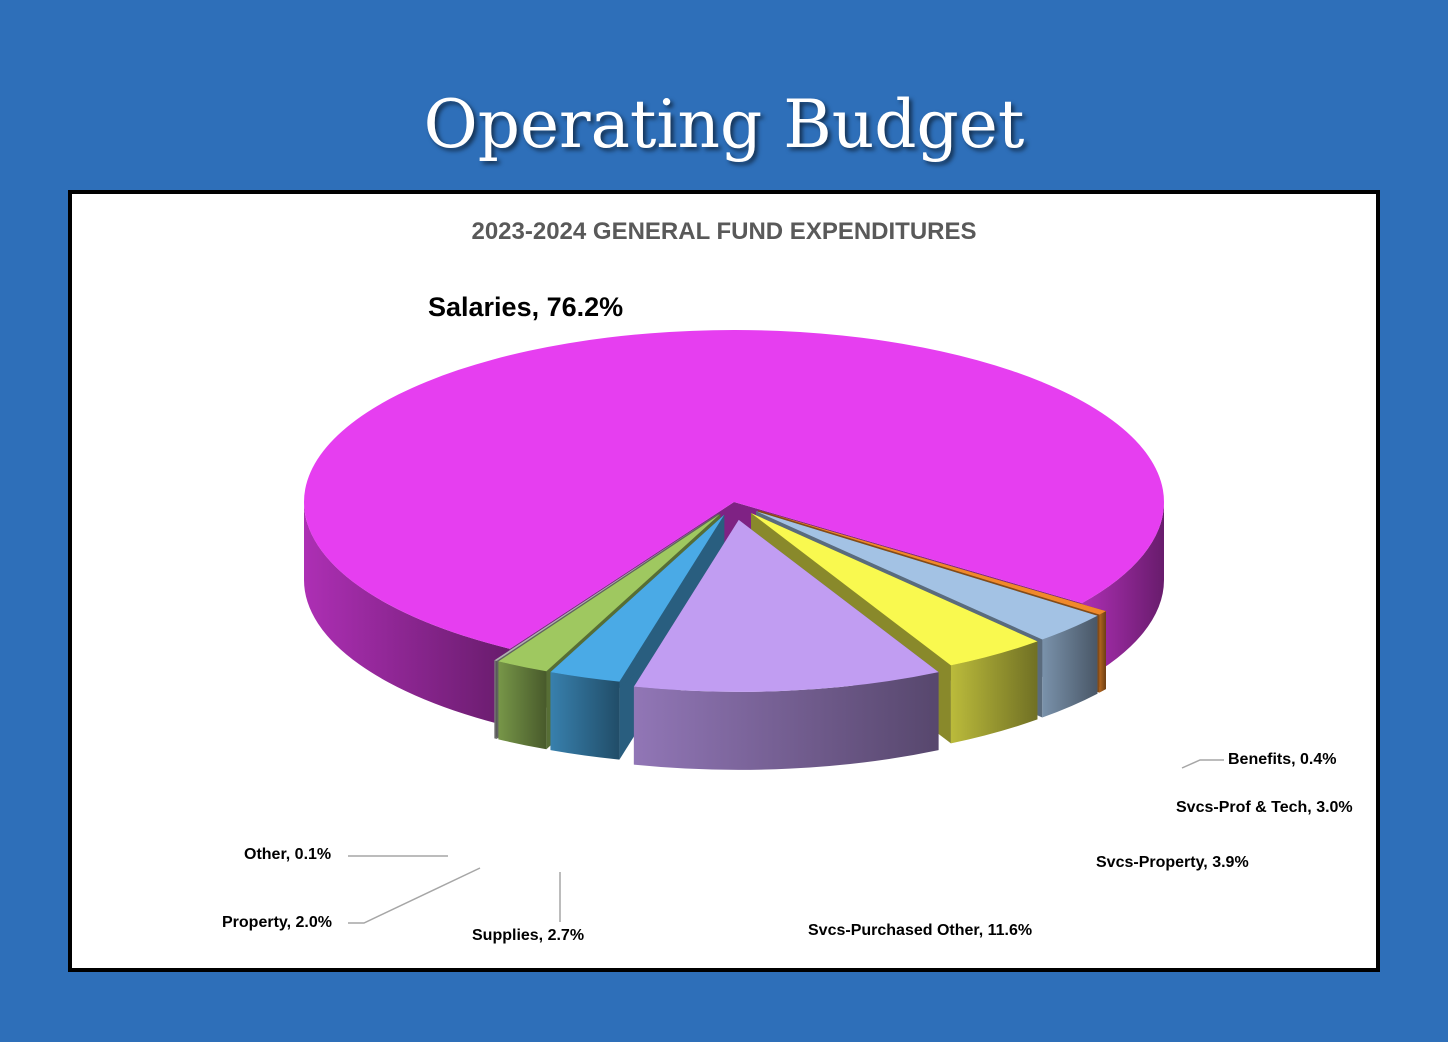 This screenshot has height=1042, width=1448. Describe the element at coordinates (724, 231) in the screenshot. I see `chart-title: 2023-2024 GENERAL FUND EXPENDITURES` at that location.